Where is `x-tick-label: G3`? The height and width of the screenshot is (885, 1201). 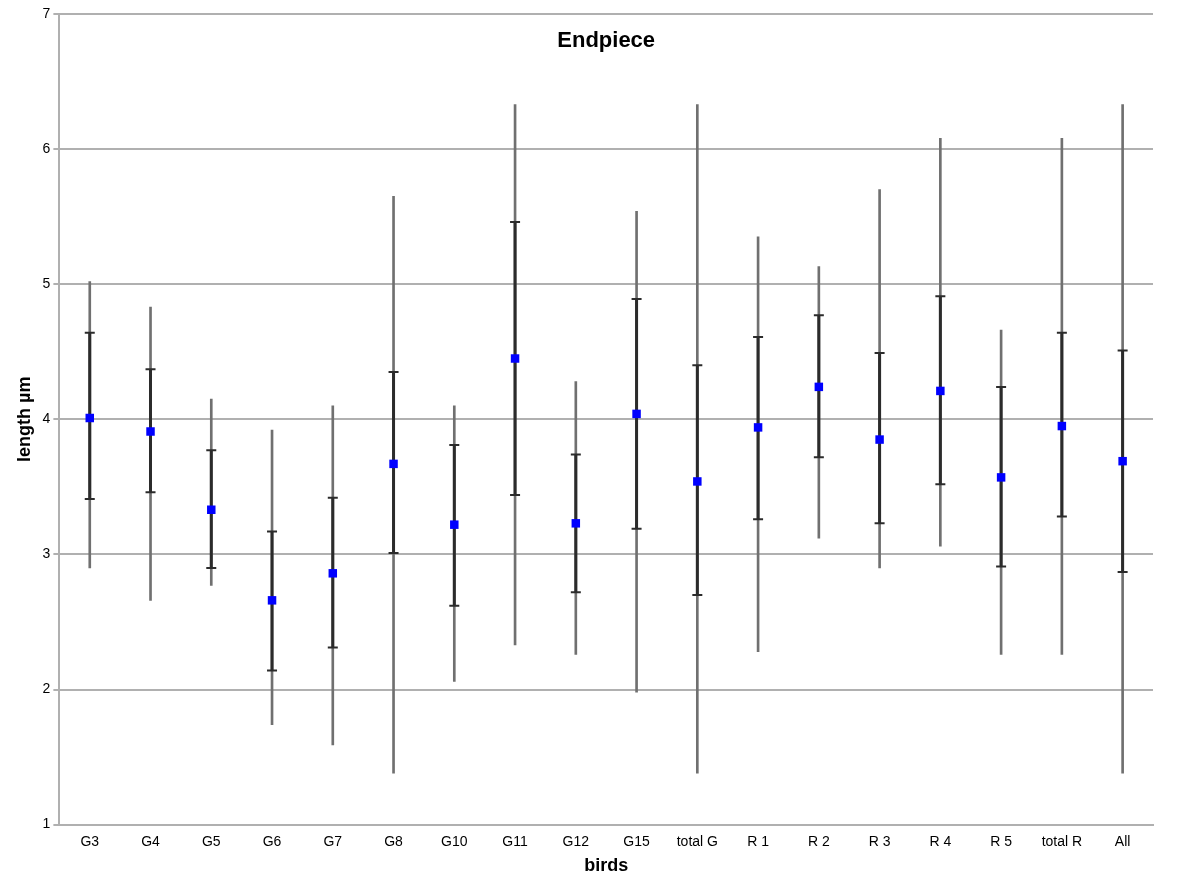
x-tick-label: G3 is located at coordinates (90, 840).